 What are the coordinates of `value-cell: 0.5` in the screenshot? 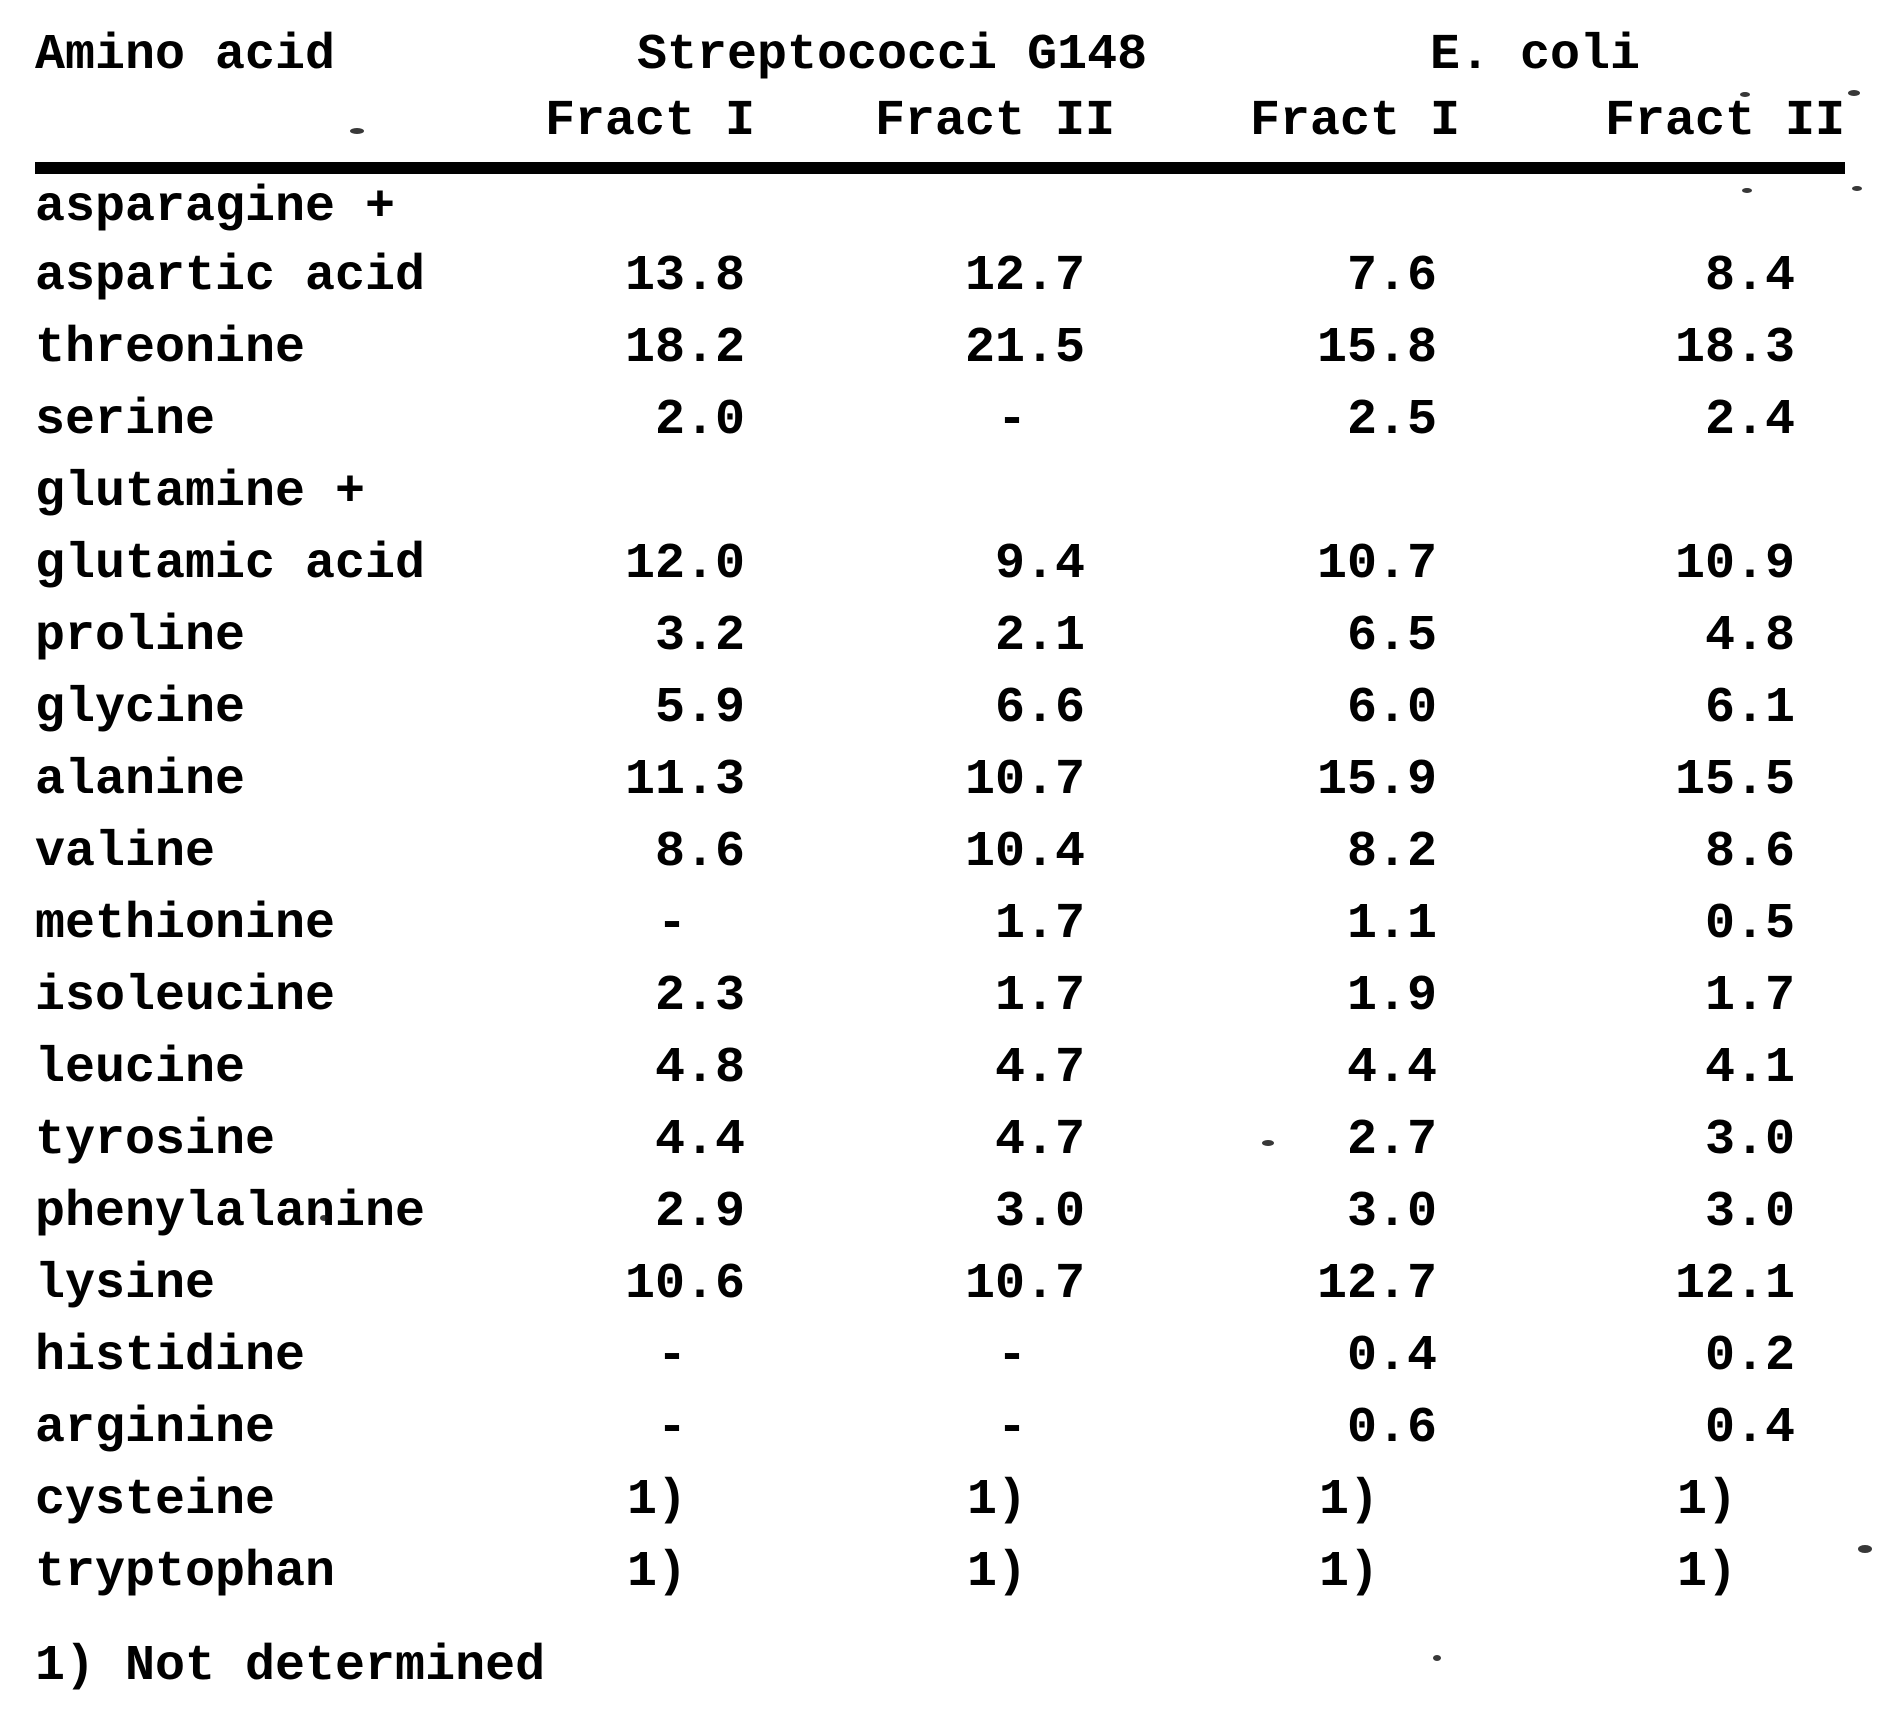 It's located at (1750, 924).